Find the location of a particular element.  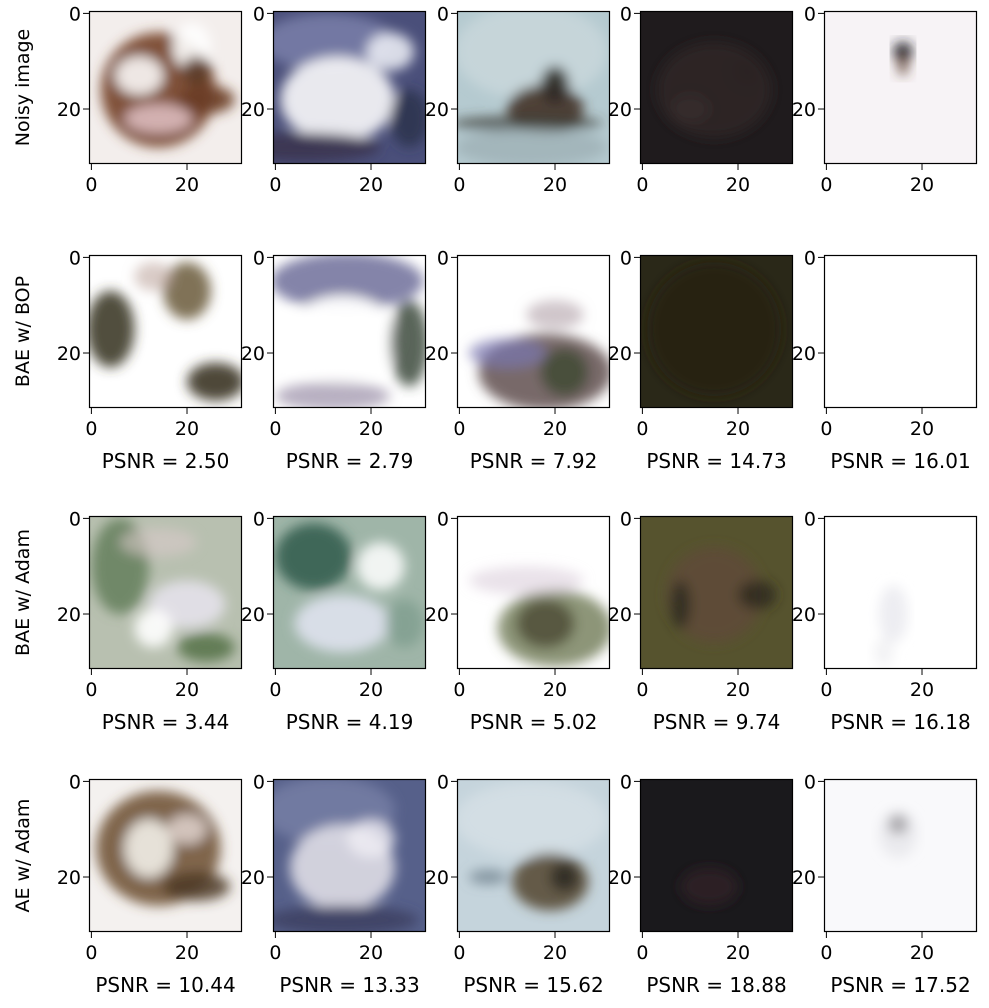

subplot: 0 20 0 20 PSNR = 2.79 is located at coordinates (334, 360).